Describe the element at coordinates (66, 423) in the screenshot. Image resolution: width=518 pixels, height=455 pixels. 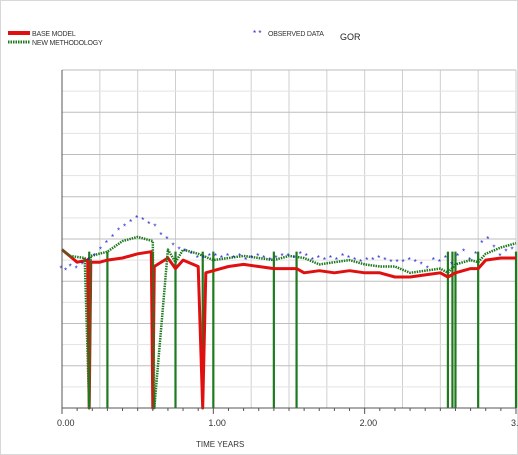
I see `x-tick-label: 0.00` at that location.